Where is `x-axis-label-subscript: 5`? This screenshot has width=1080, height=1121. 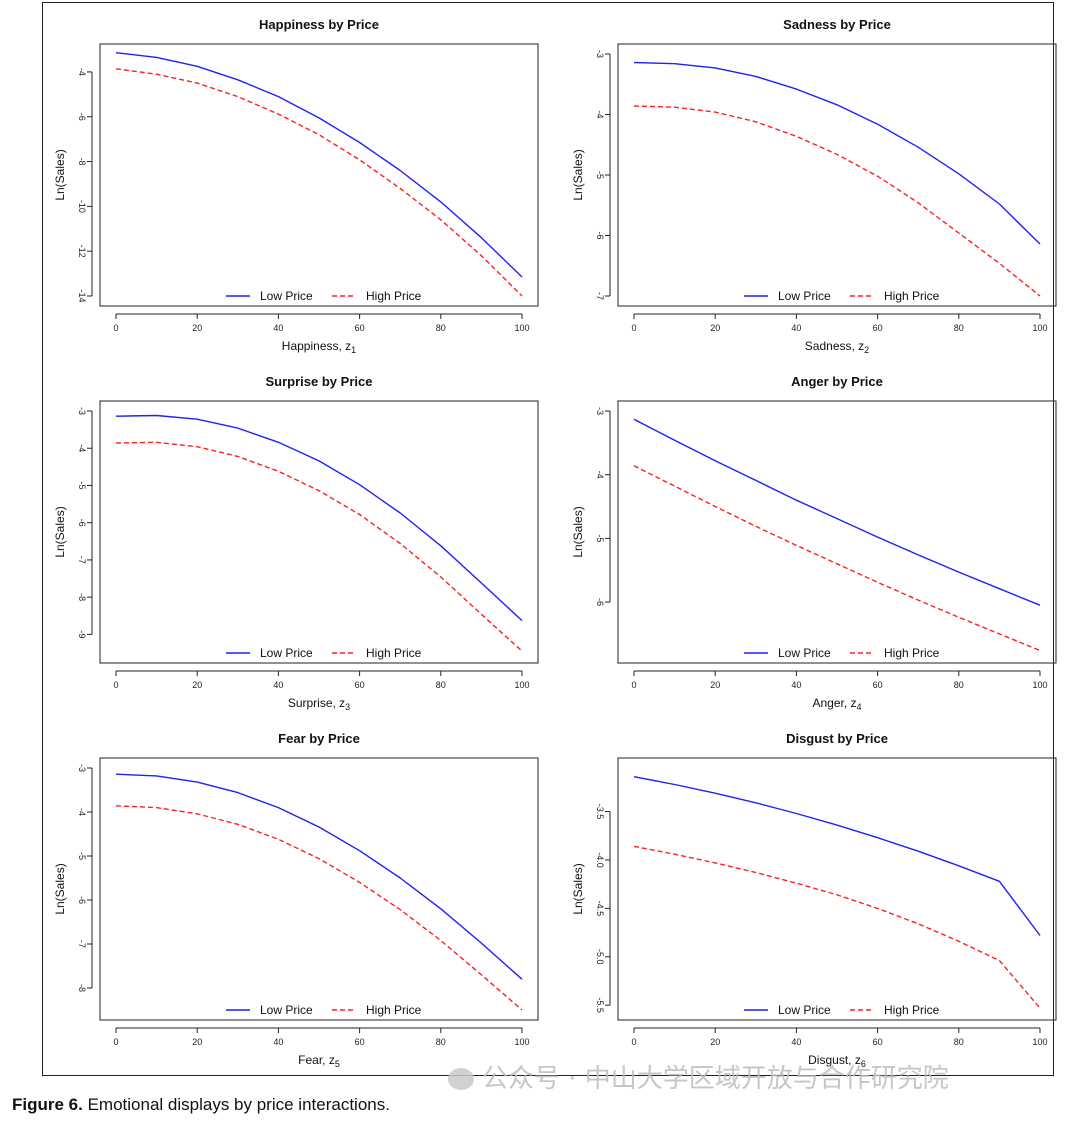
x-axis-label-subscript: 5 is located at coordinates (337, 1064).